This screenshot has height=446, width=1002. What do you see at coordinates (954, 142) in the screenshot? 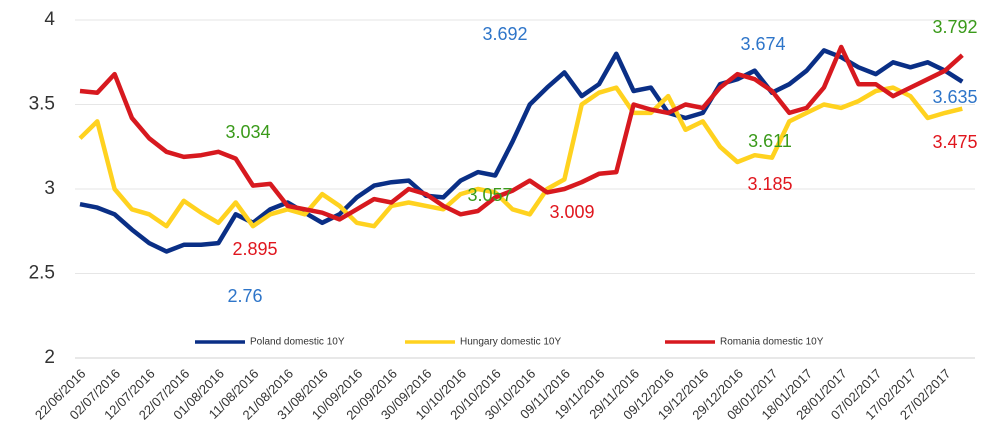
I see `annotation: 3.475` at bounding box center [954, 142].